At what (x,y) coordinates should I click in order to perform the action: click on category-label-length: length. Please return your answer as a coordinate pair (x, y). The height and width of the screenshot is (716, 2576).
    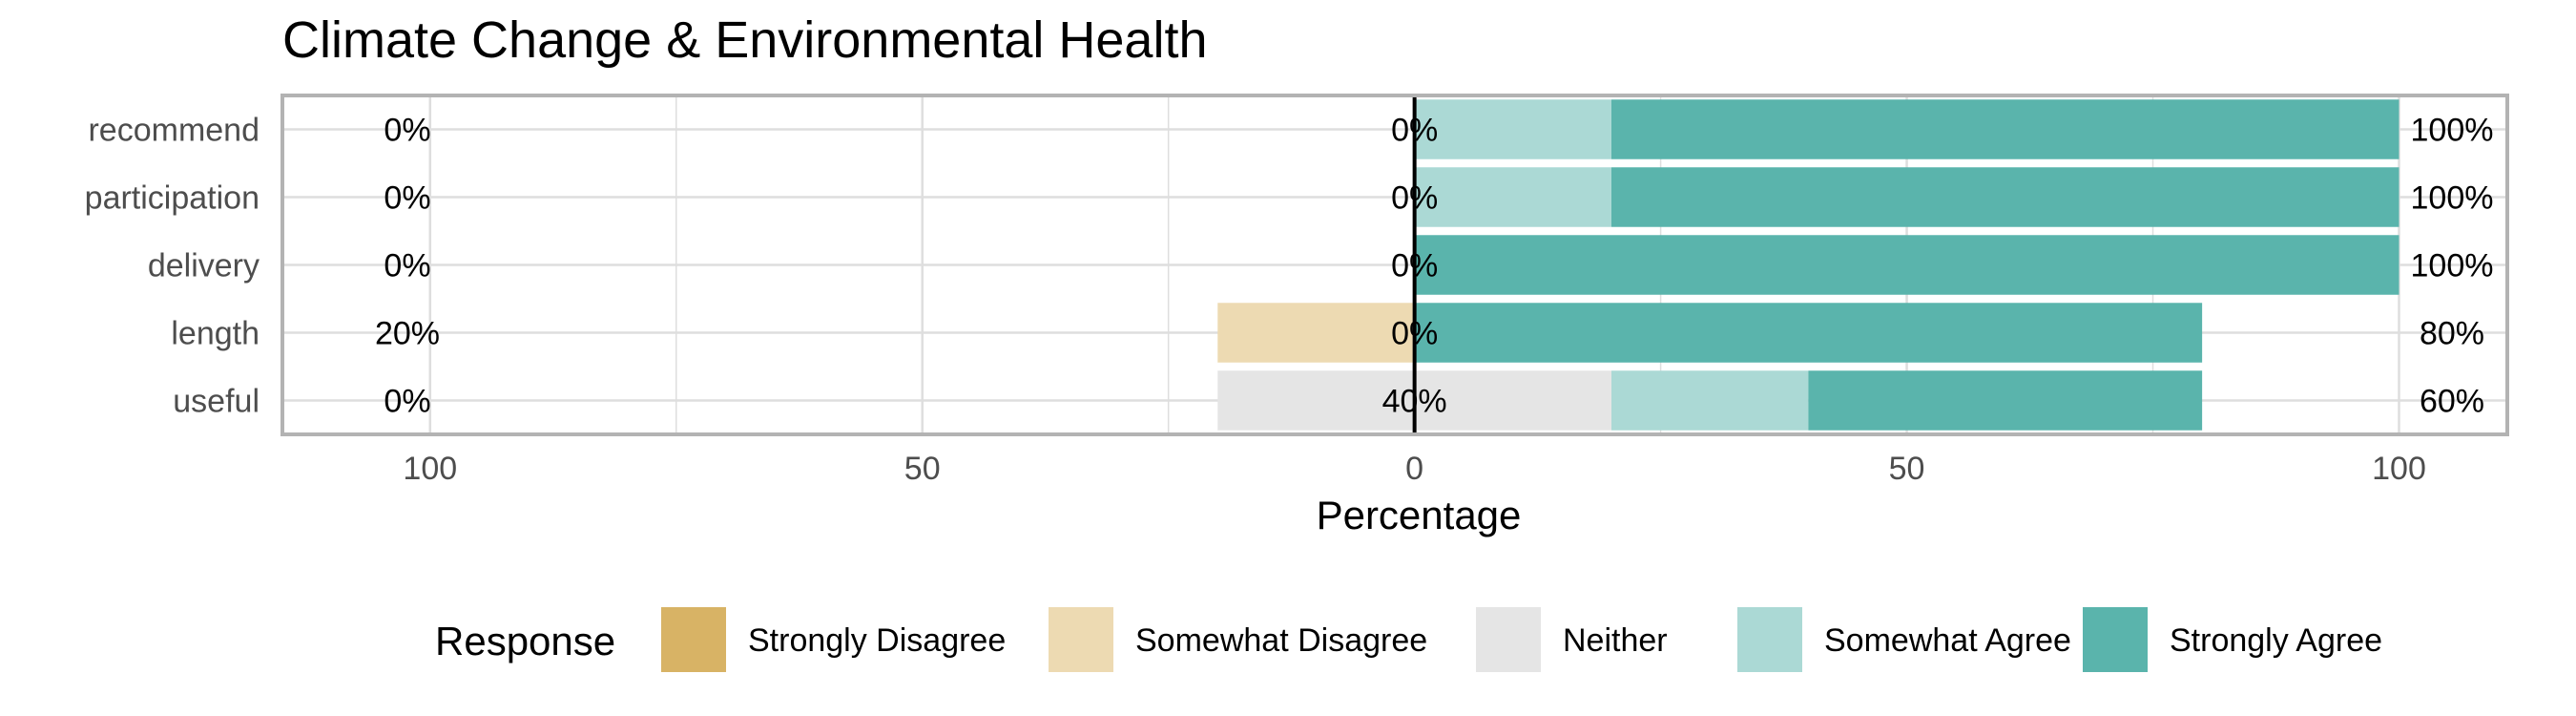
    Looking at the image, I should click on (215, 334).